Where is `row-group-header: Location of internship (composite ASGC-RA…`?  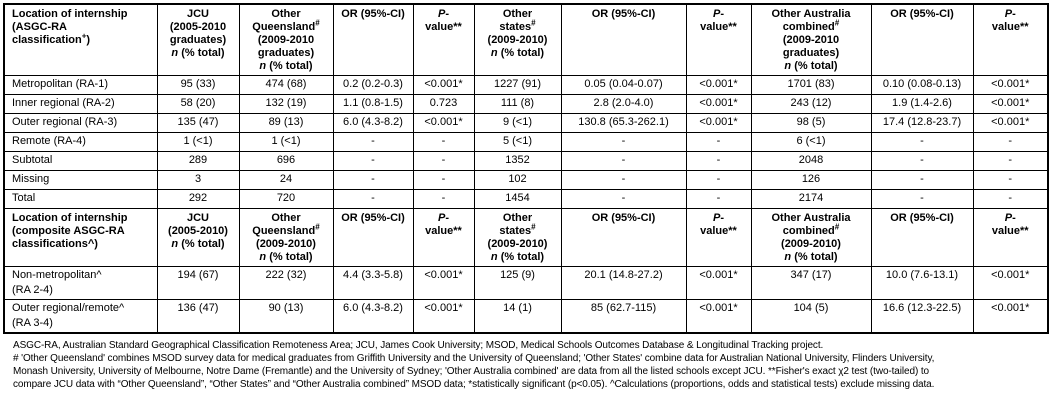 row-group-header: Location of internship (composite ASGC-RA… is located at coordinates (80, 237).